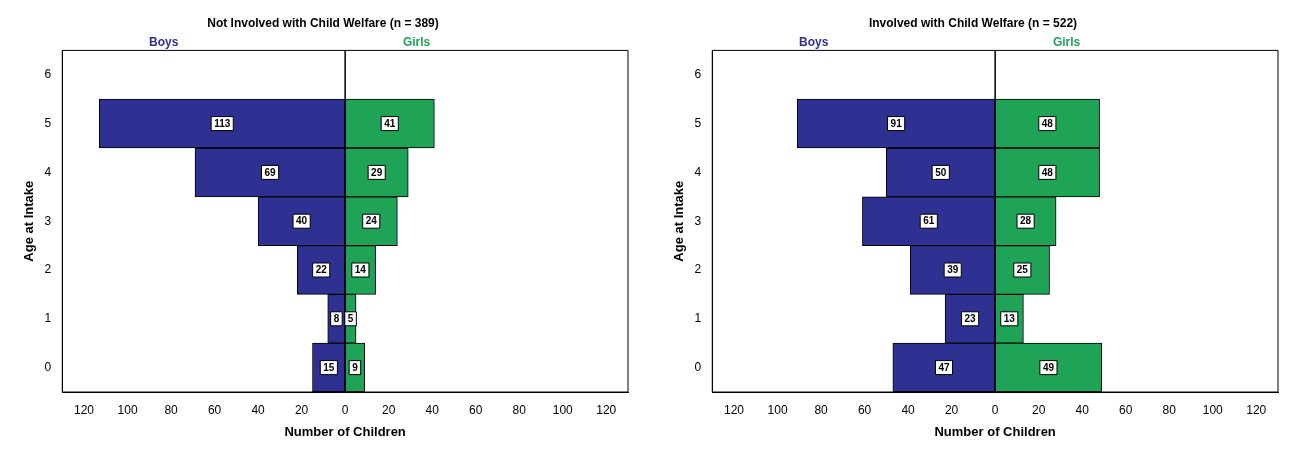 The height and width of the screenshot is (461, 1311). Describe the element at coordinates (896, 123) in the screenshot. I see `data-label: 91` at that location.